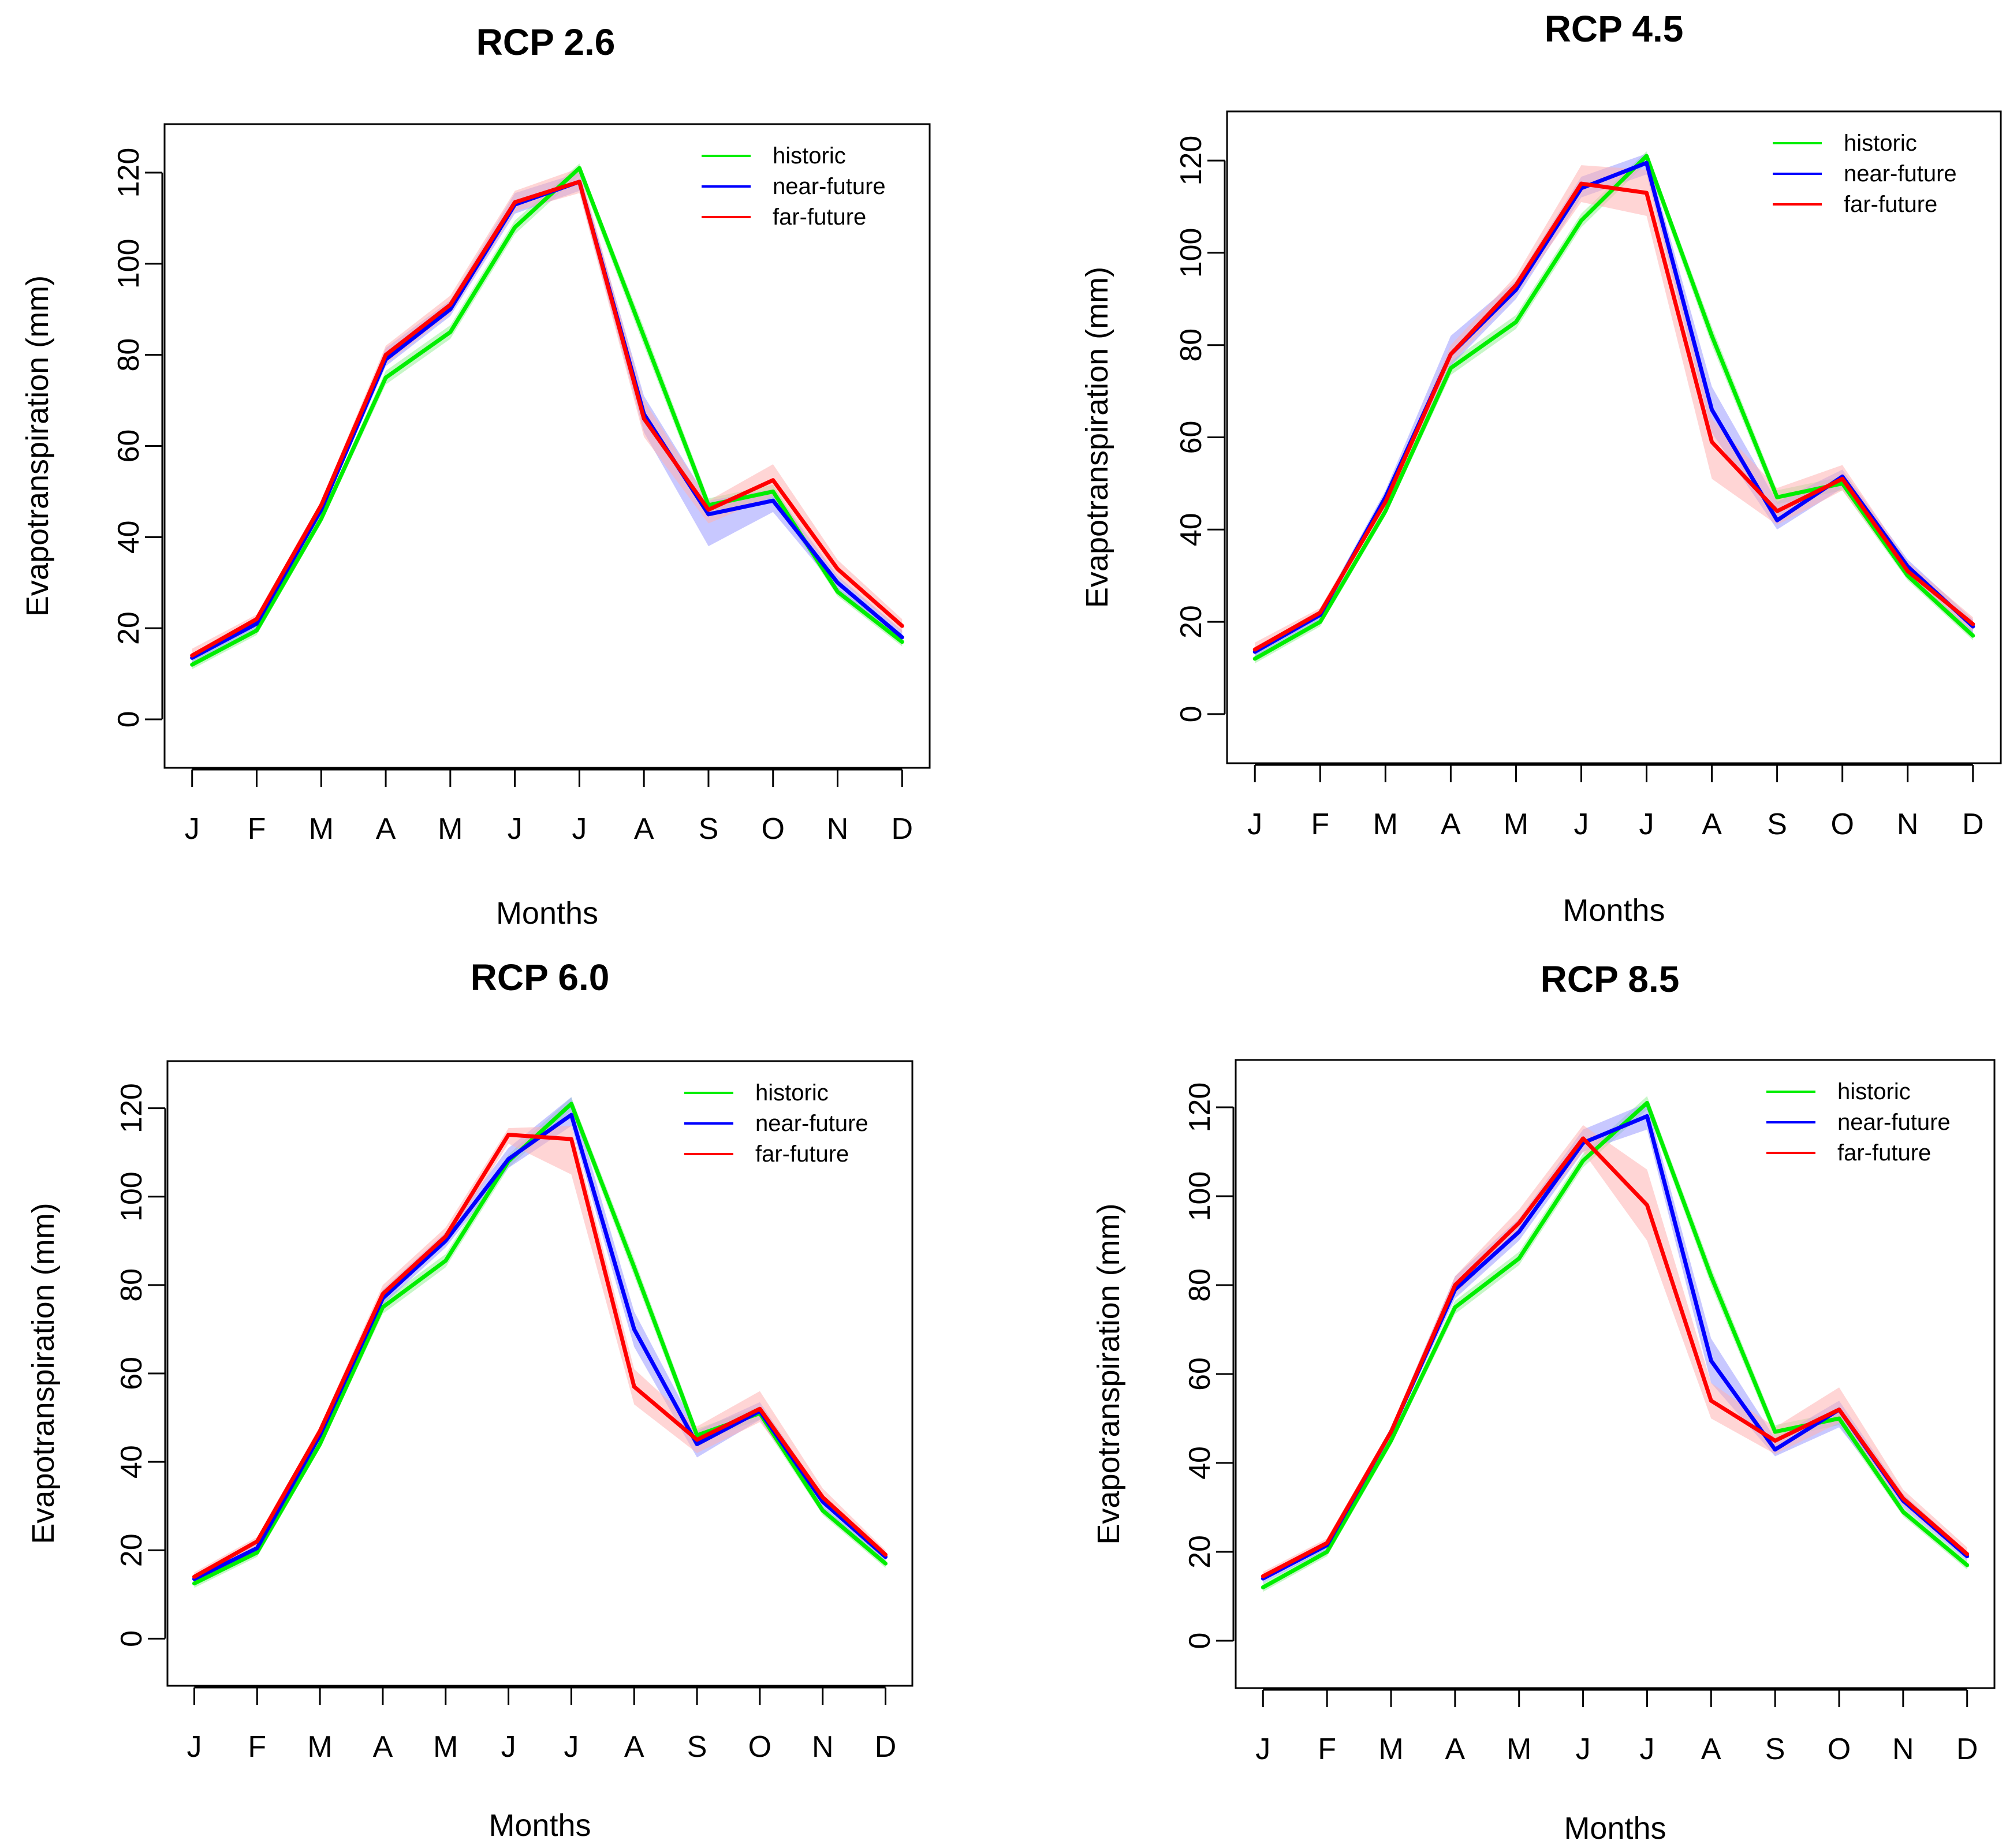 This screenshot has height=1848, width=2006. Describe the element at coordinates (1610, 979) in the screenshot. I see `panel-title: RCP 8.5` at that location.